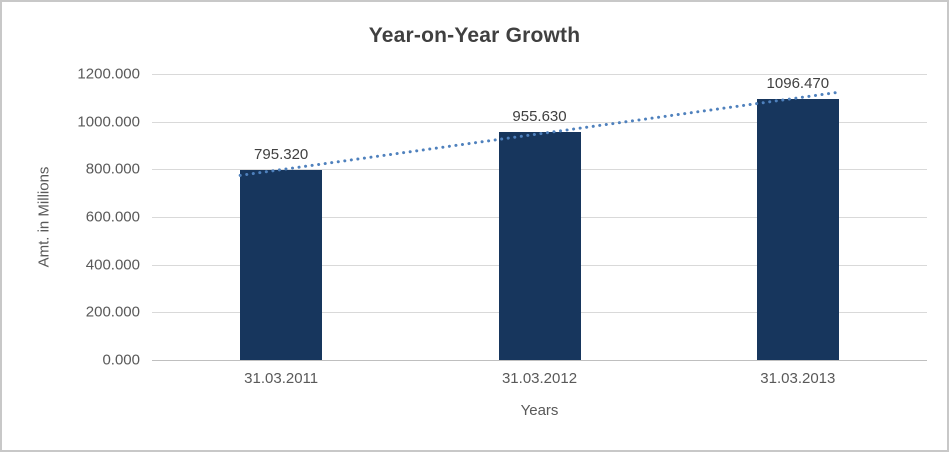 The width and height of the screenshot is (949, 452). Describe the element at coordinates (539, 246) in the screenshot. I see `bar-31.03.2012` at that location.